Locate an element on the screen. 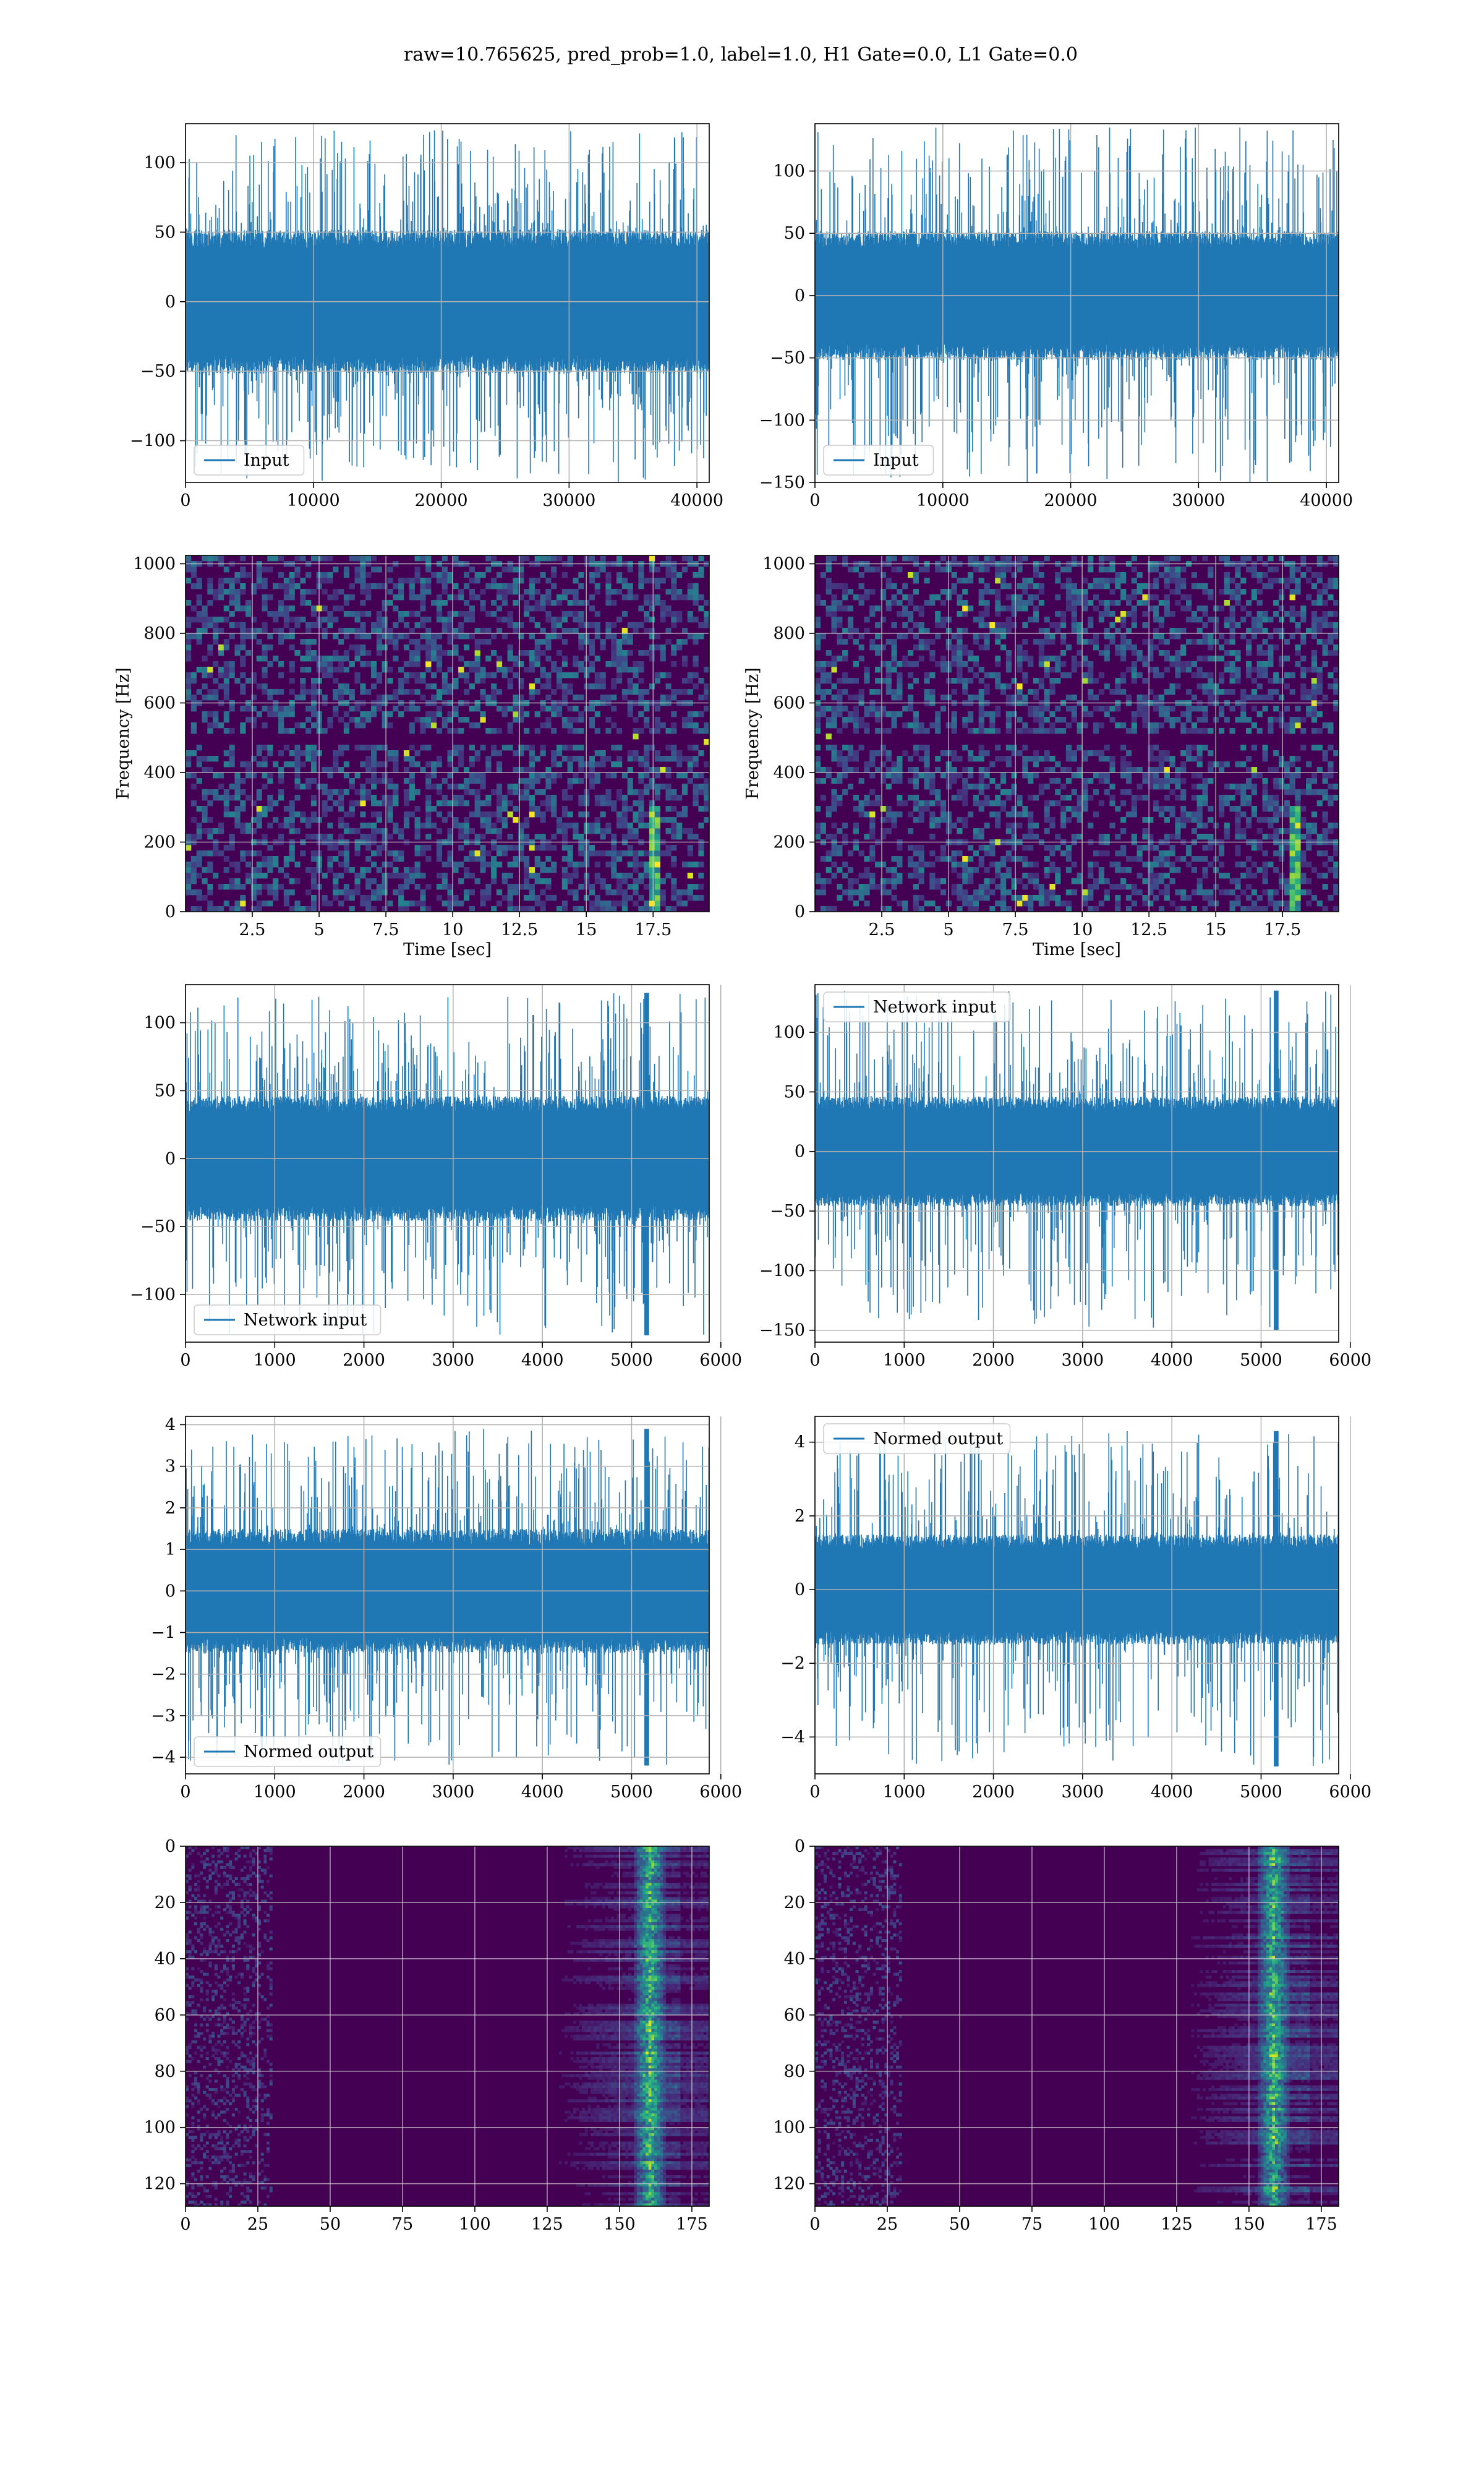 Image resolution: width=1484 pixels, height=2474 pixels. y-tick-label: 50 is located at coordinates (165, 1090).